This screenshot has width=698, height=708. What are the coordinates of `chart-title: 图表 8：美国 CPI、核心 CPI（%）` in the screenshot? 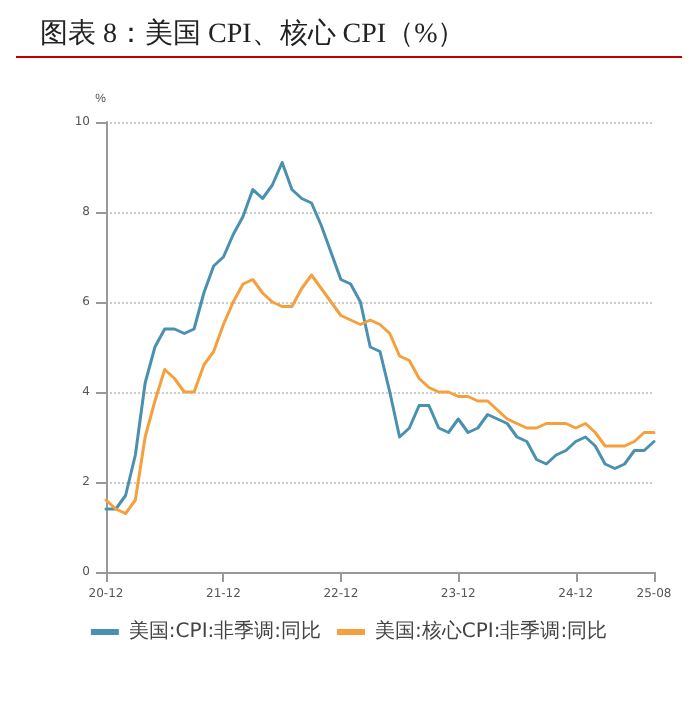 It's located at (349, 37).